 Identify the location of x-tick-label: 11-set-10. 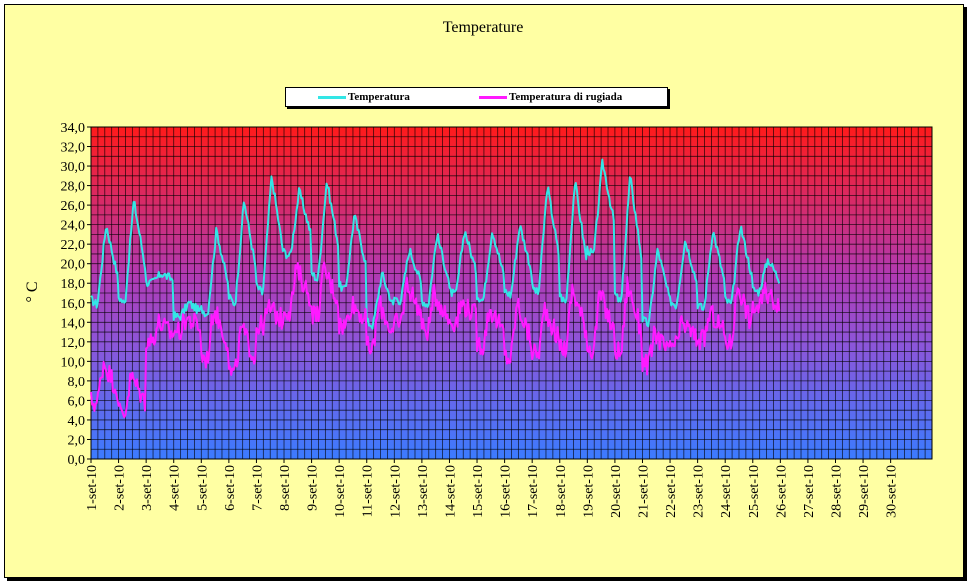
(368, 491).